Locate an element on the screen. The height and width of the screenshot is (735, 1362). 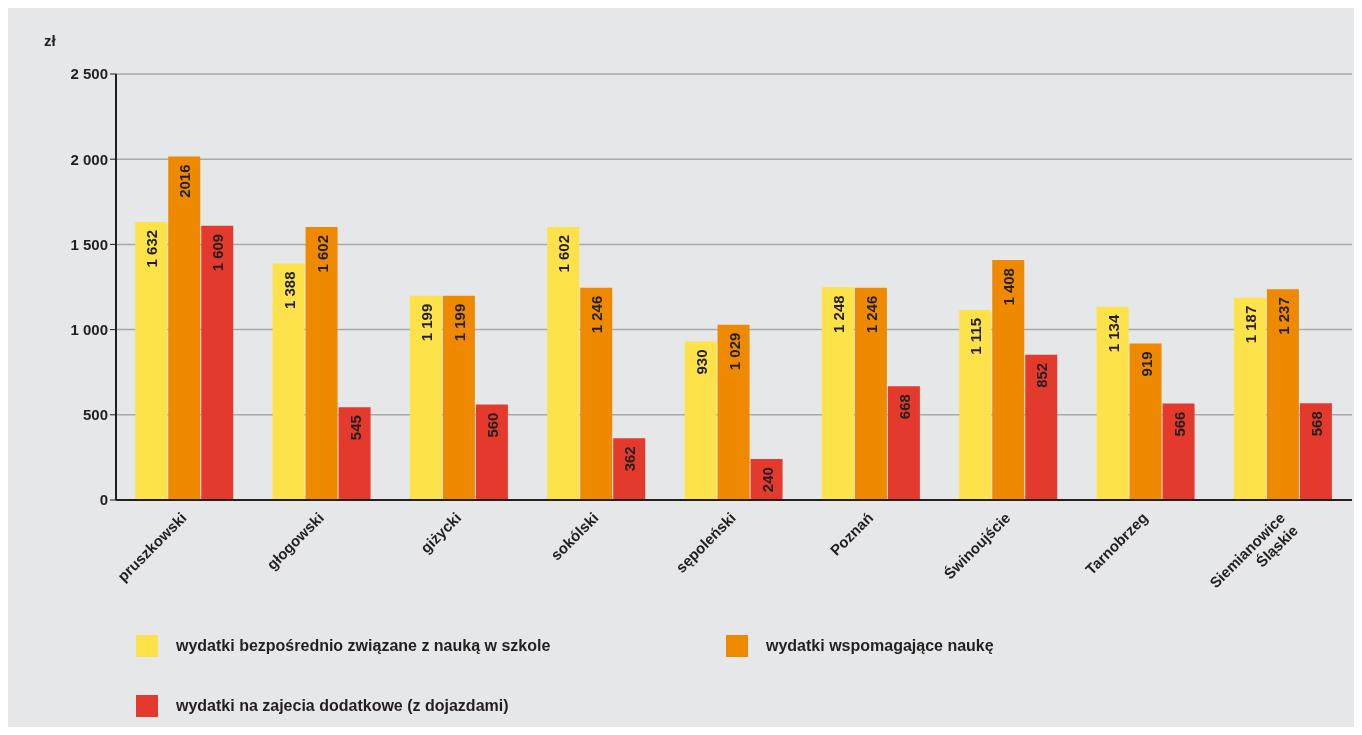
y-axis-title: zł is located at coordinates (50, 40).